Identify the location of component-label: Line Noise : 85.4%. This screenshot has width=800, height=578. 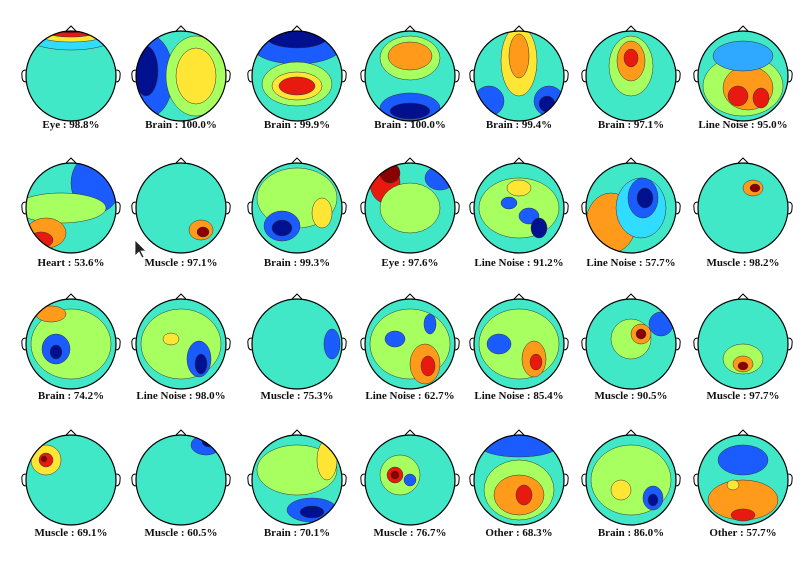
(518, 396).